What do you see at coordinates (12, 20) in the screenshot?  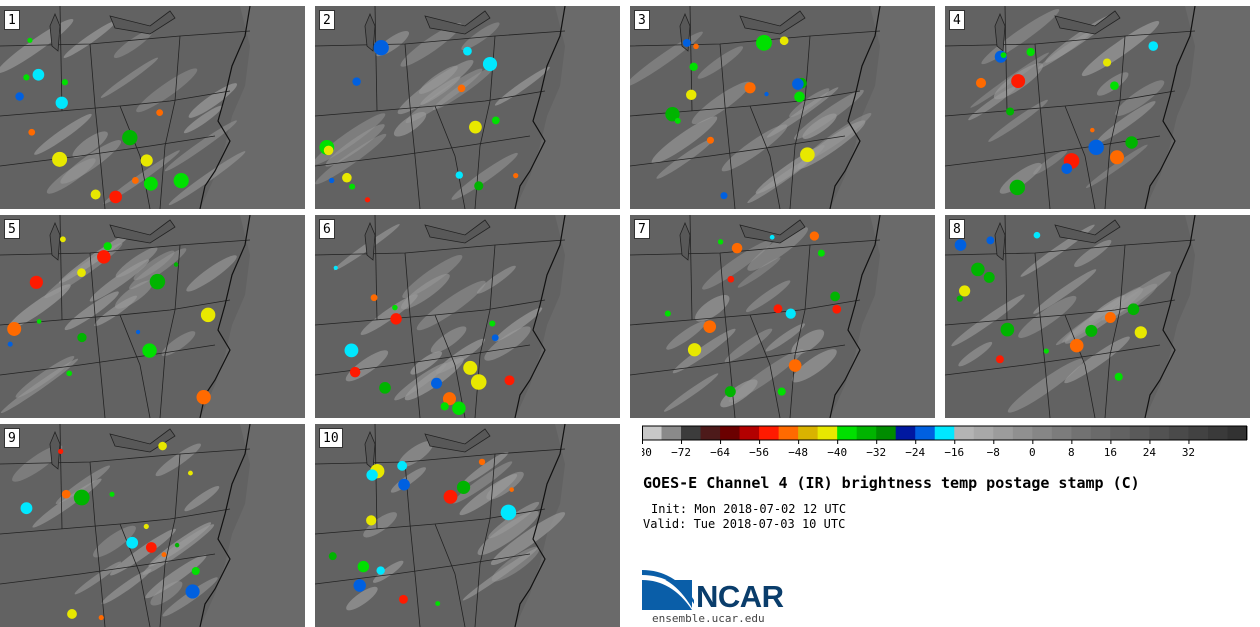 I see `panel-number: 1` at bounding box center [12, 20].